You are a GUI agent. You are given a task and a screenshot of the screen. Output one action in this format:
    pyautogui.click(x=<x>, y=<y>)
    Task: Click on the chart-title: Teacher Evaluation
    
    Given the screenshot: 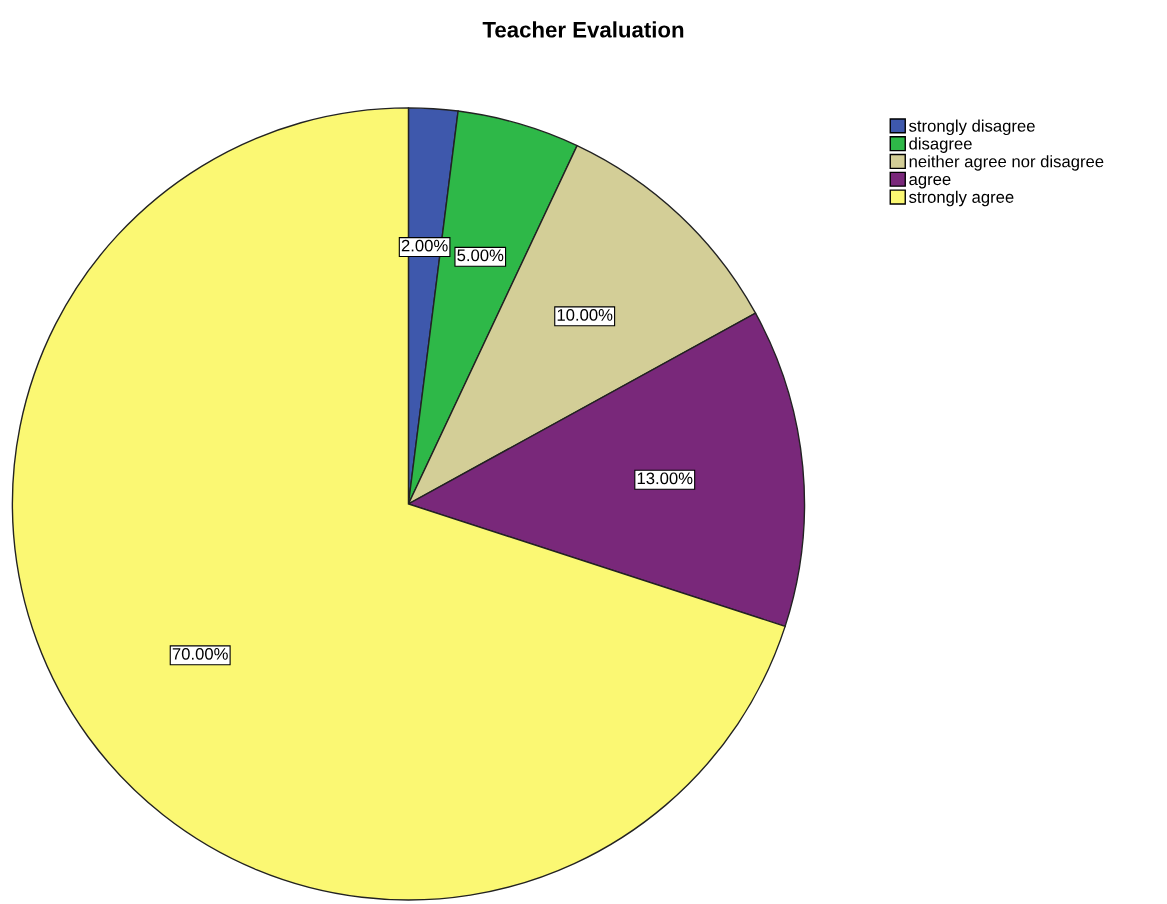 What is the action you would take?
    pyautogui.click(x=583, y=29)
    